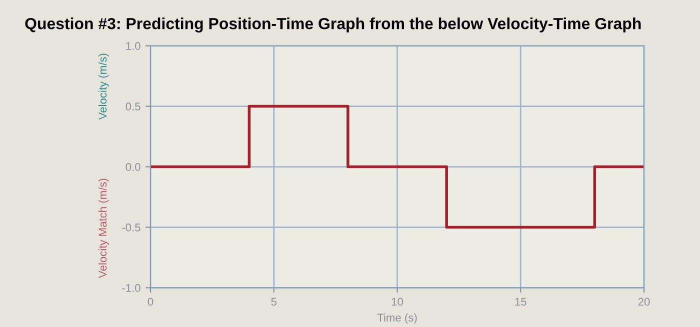 The height and width of the screenshot is (327, 700). Describe the element at coordinates (131, 228) in the screenshot. I see `y-tick-label: -0.5` at that location.